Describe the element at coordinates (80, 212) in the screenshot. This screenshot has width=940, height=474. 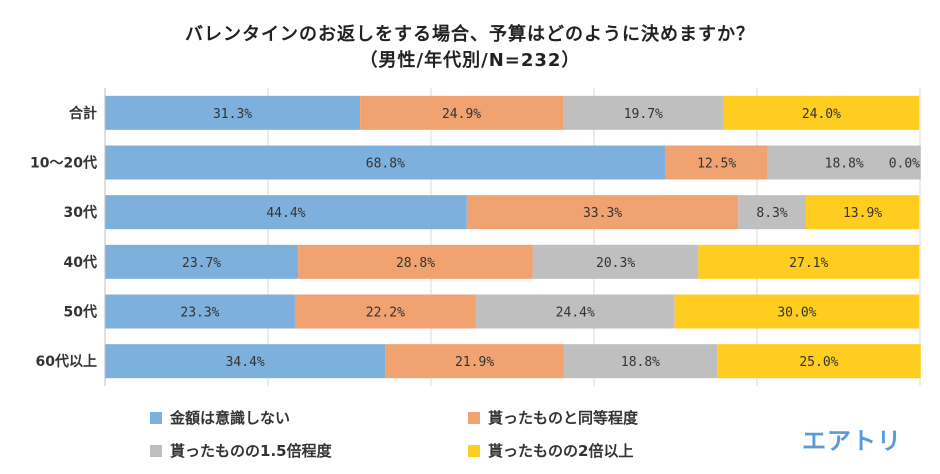
I see `category-label: 30代` at that location.